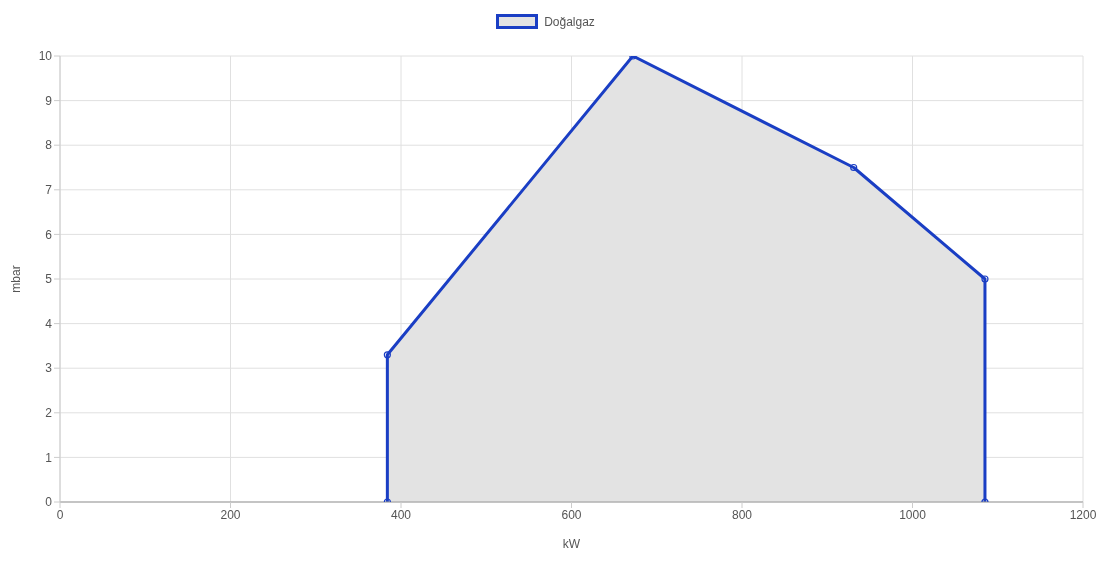 This screenshot has width=1110, height=564. I want to click on x-tick-label: 800, so click(742, 514).